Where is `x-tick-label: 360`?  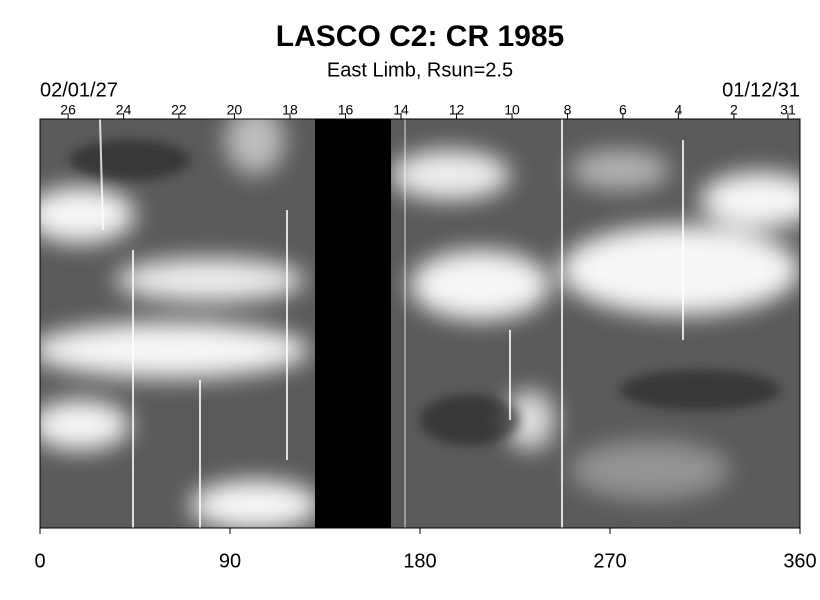 x-tick-label: 360 is located at coordinates (799, 561).